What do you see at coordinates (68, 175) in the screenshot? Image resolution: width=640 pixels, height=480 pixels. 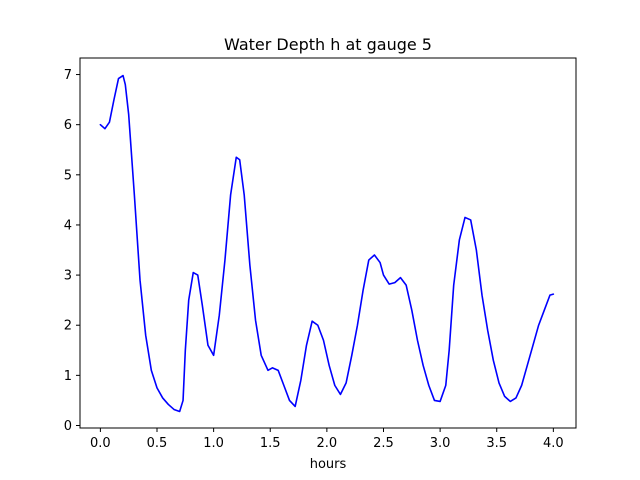 I see `y-tick-label: 5` at bounding box center [68, 175].